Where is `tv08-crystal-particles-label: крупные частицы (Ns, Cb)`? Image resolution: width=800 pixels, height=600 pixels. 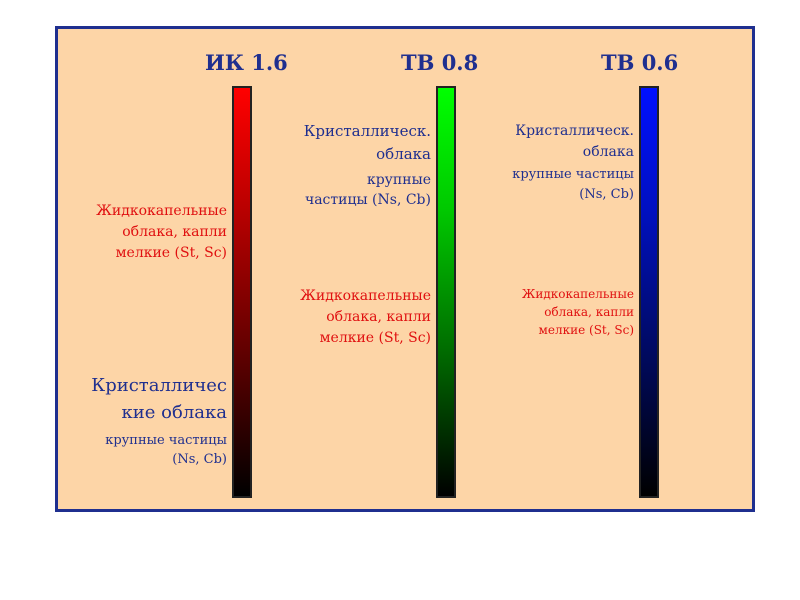
tv08-crystal-particles-label: крупные частицы (Ns, Cb) is located at coordinates (367, 190).